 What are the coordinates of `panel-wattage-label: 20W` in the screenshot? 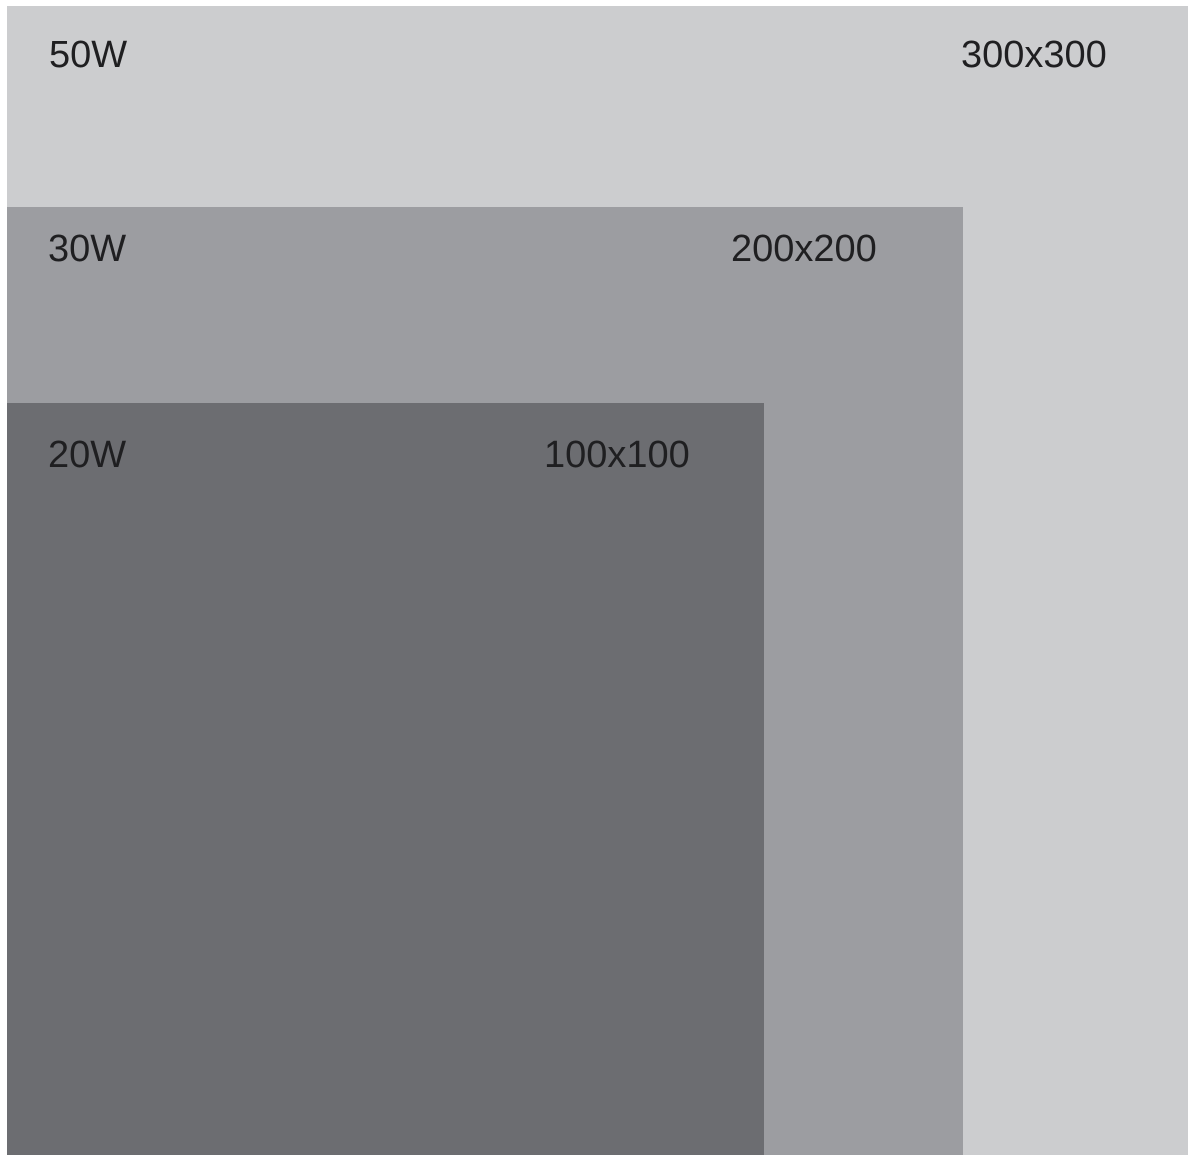 It's located at (87, 455).